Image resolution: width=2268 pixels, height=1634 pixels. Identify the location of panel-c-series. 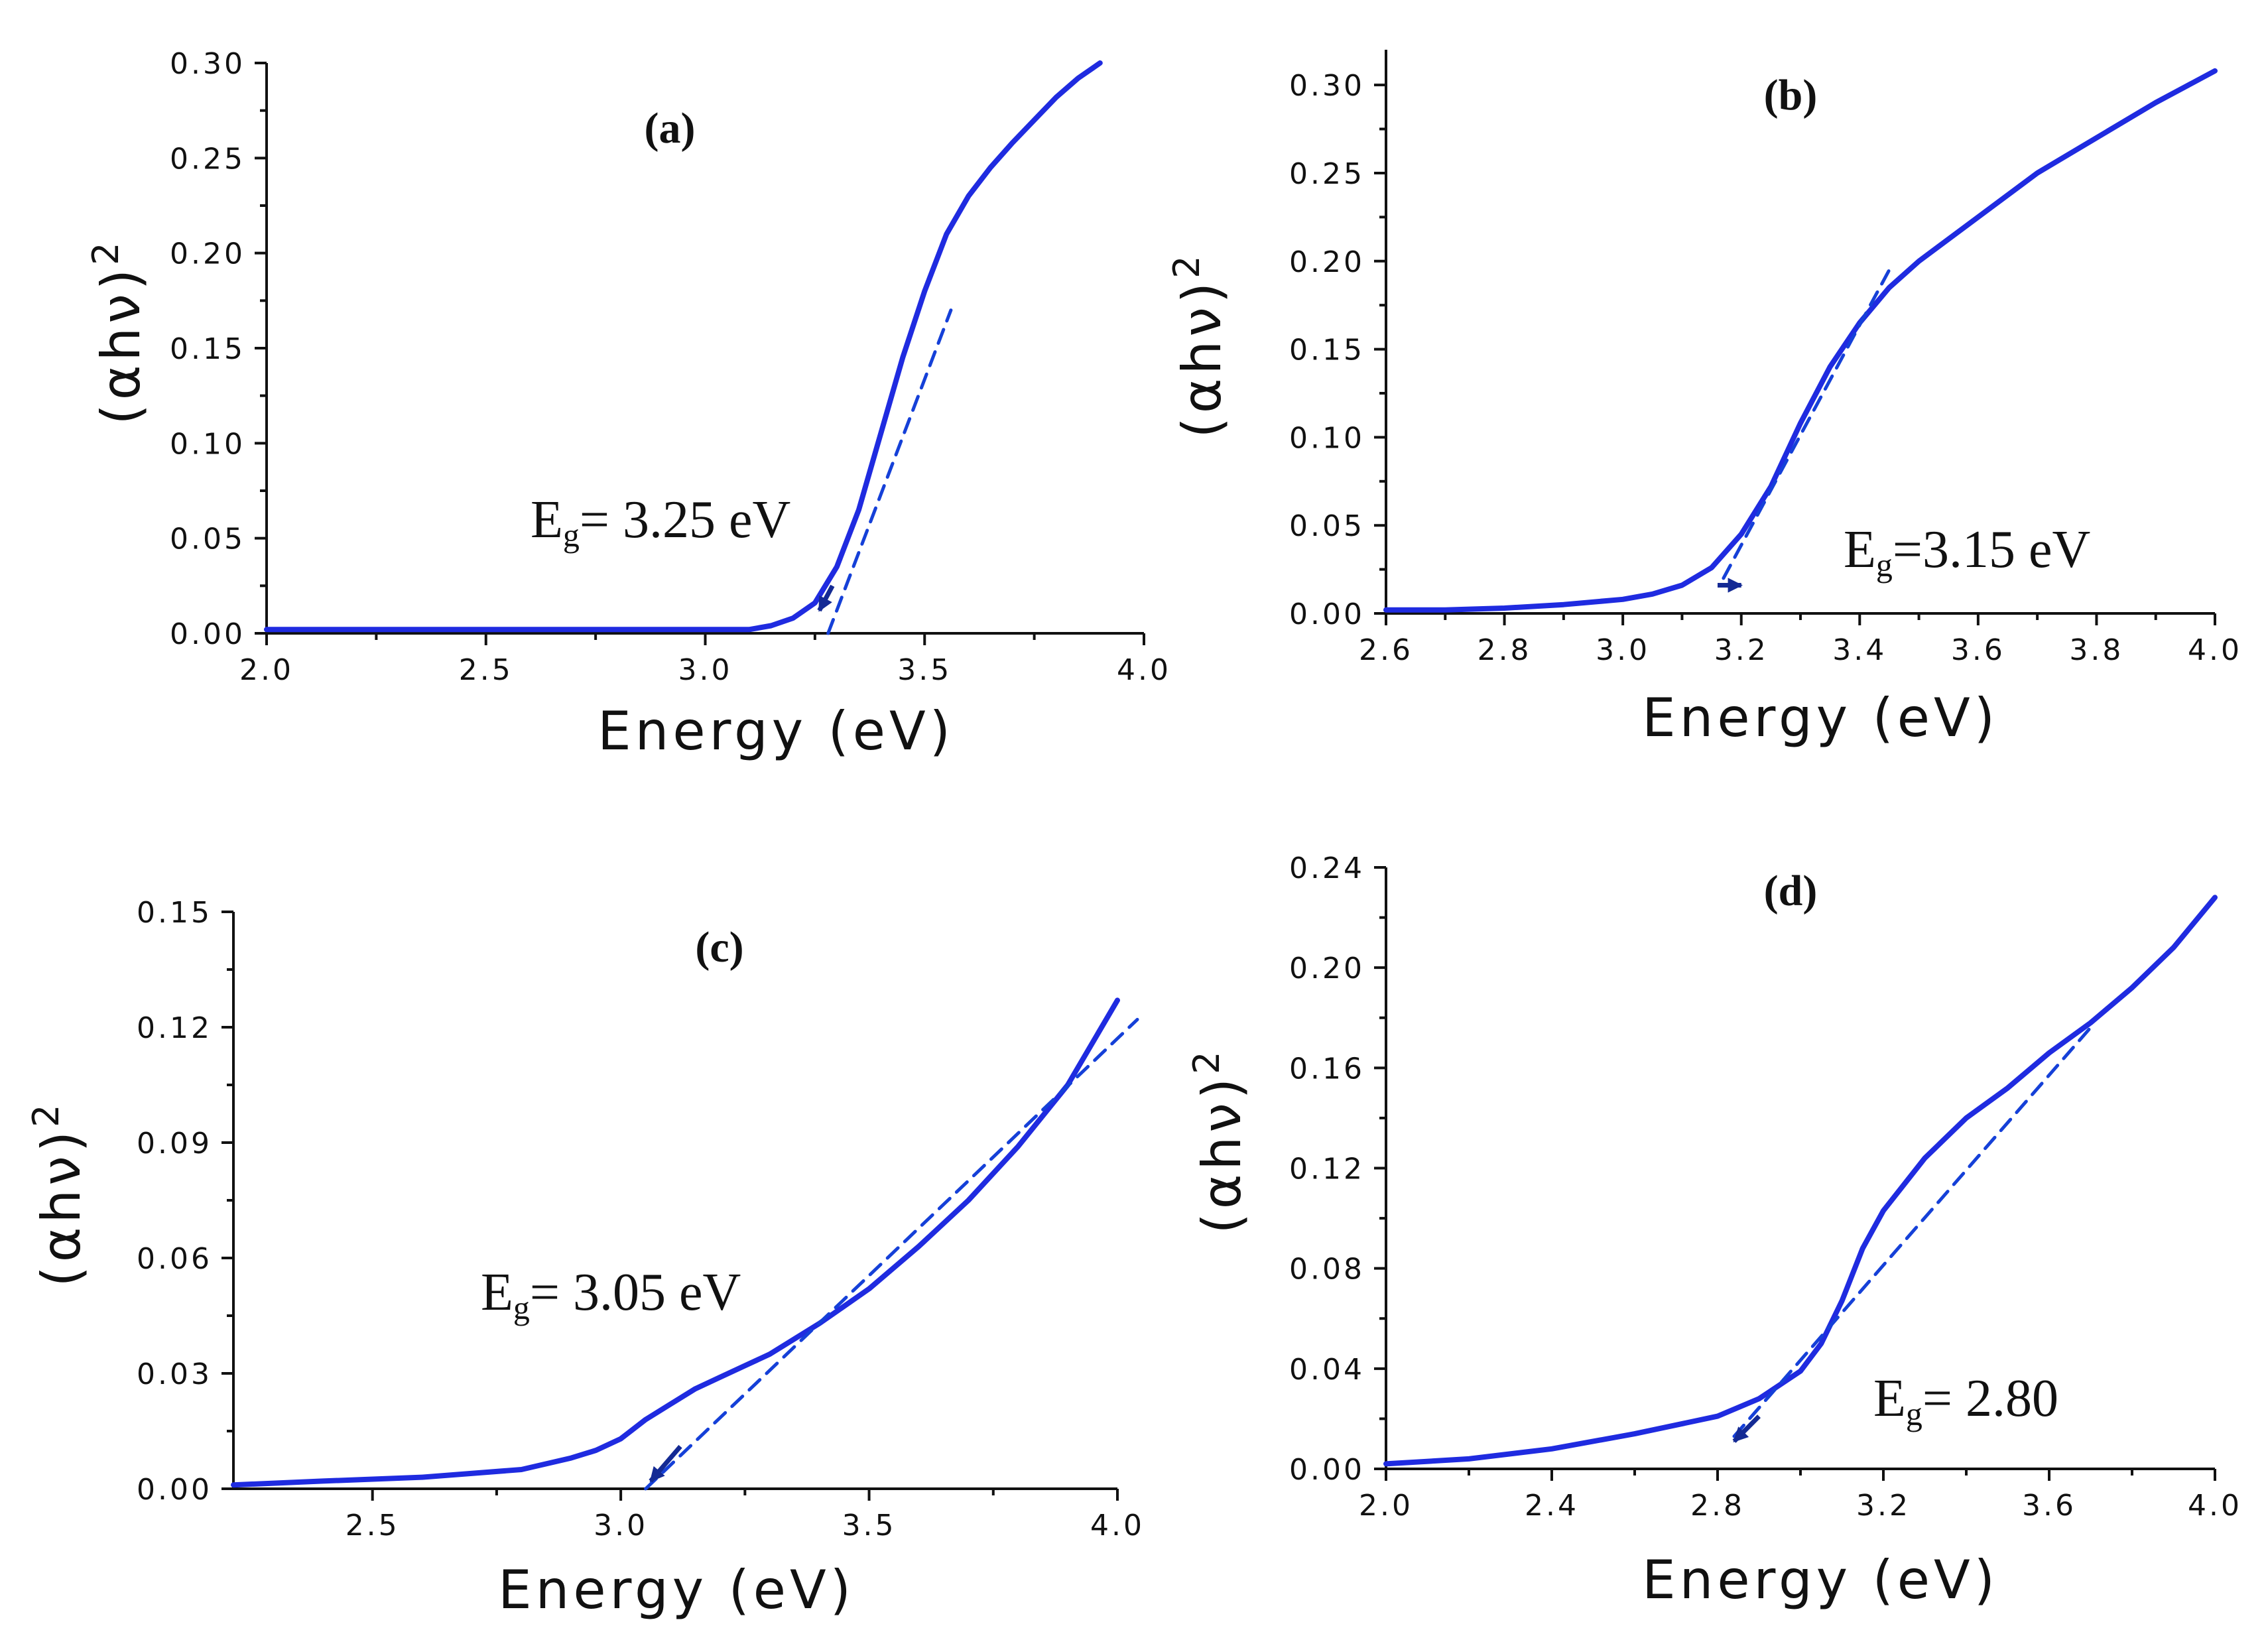
(685, 1244).